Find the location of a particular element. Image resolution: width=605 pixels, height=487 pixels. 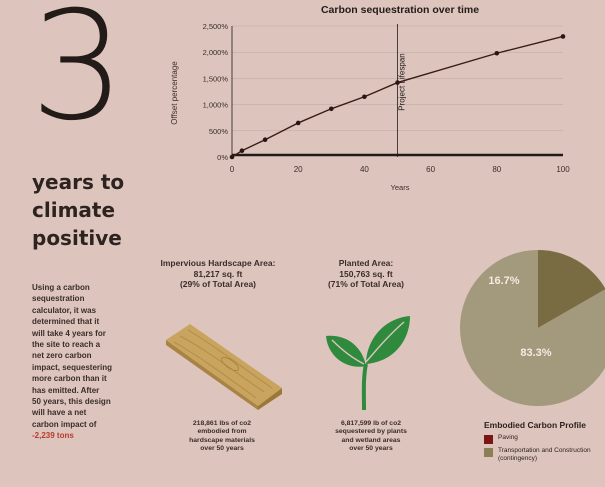

headline: years to climate positive is located at coordinates (92, 210).